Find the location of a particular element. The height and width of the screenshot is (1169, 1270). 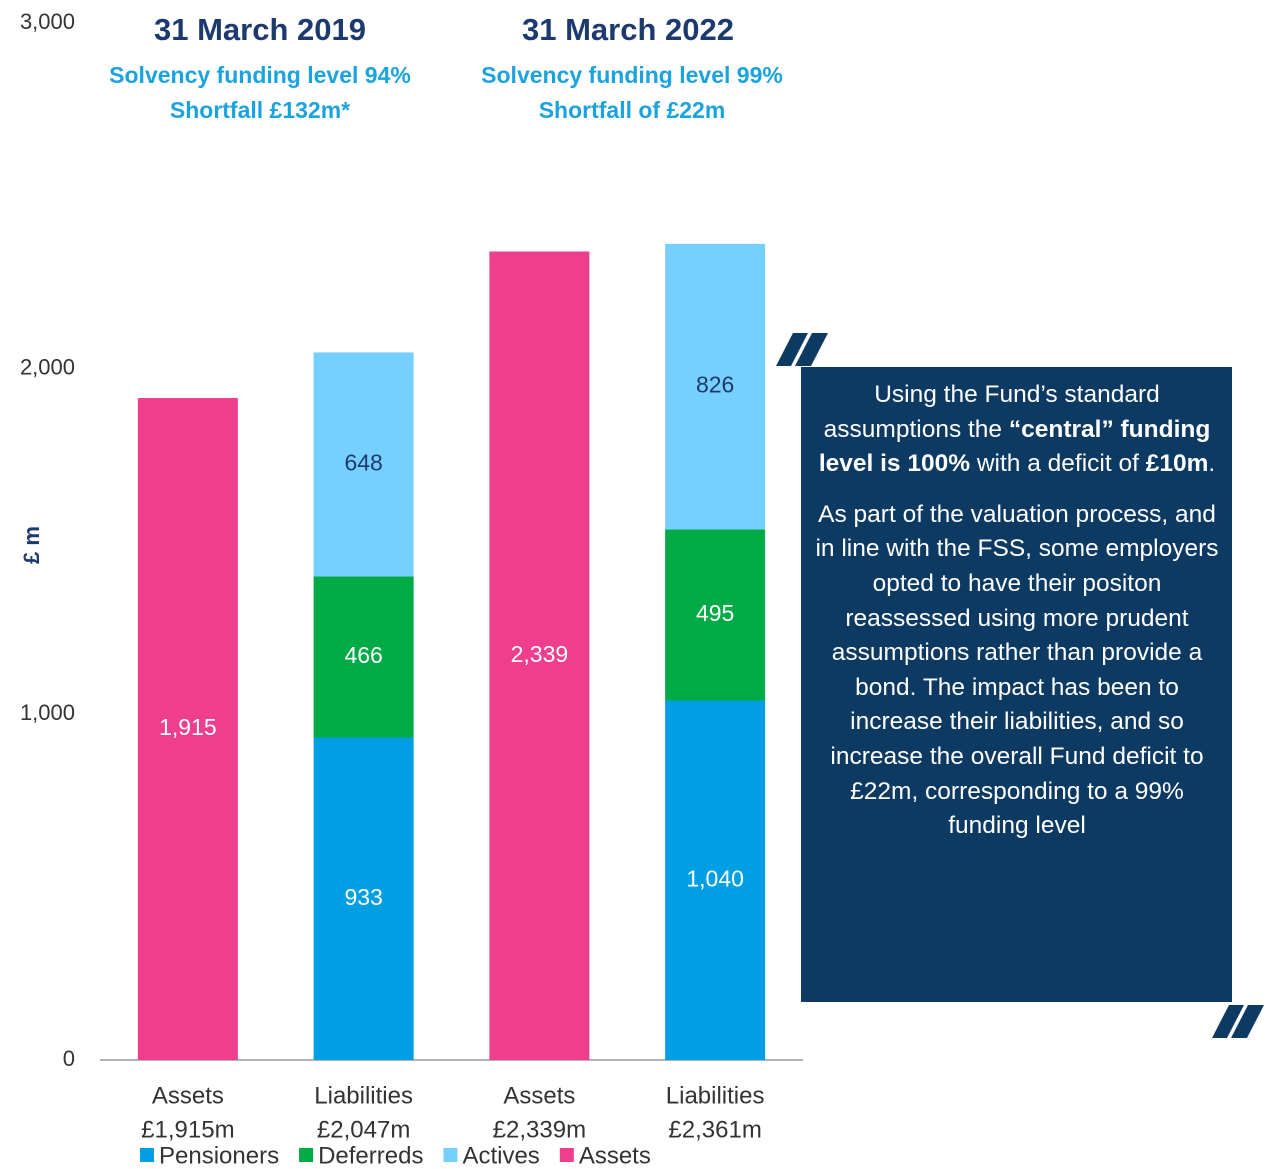

subheading: Solvency funding level 99% is located at coordinates (632, 75).